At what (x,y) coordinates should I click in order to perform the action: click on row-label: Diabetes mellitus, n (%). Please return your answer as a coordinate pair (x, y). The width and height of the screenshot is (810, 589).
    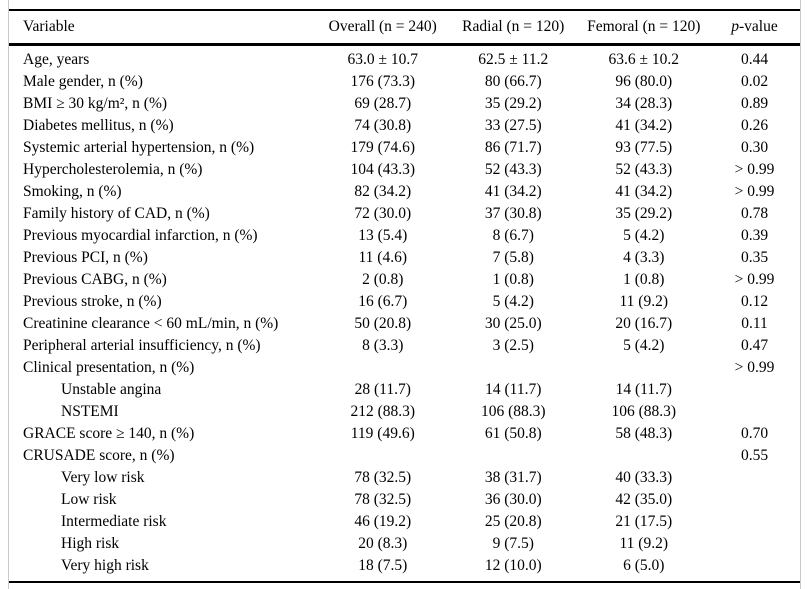
    Looking at the image, I should click on (98, 125).